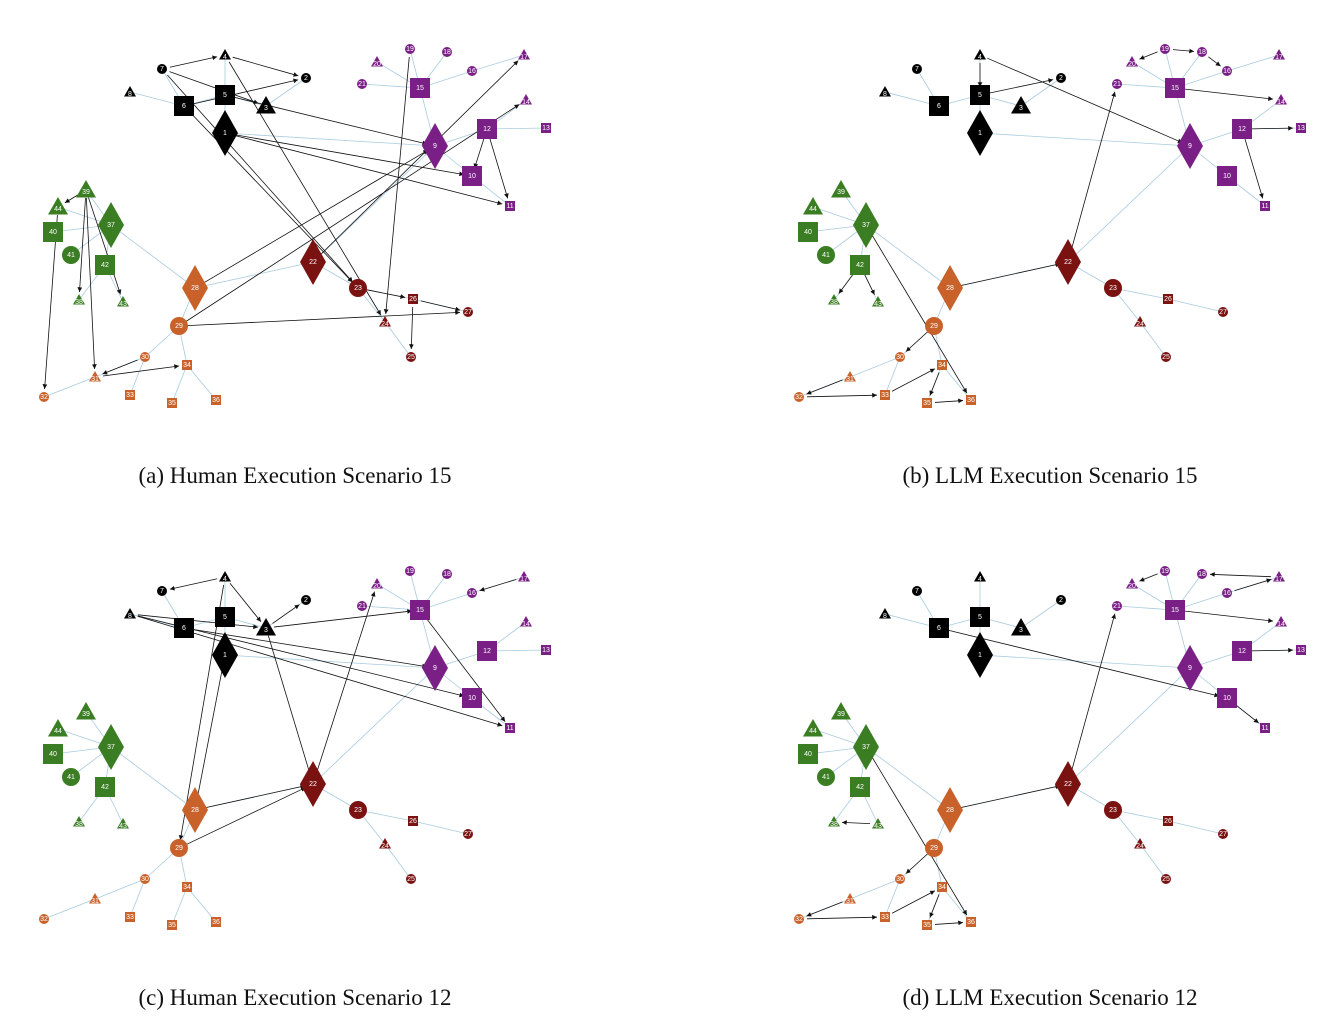 The width and height of the screenshot is (1334, 1020). Describe the element at coordinates (179, 326) in the screenshot. I see `node-label: 29` at that location.